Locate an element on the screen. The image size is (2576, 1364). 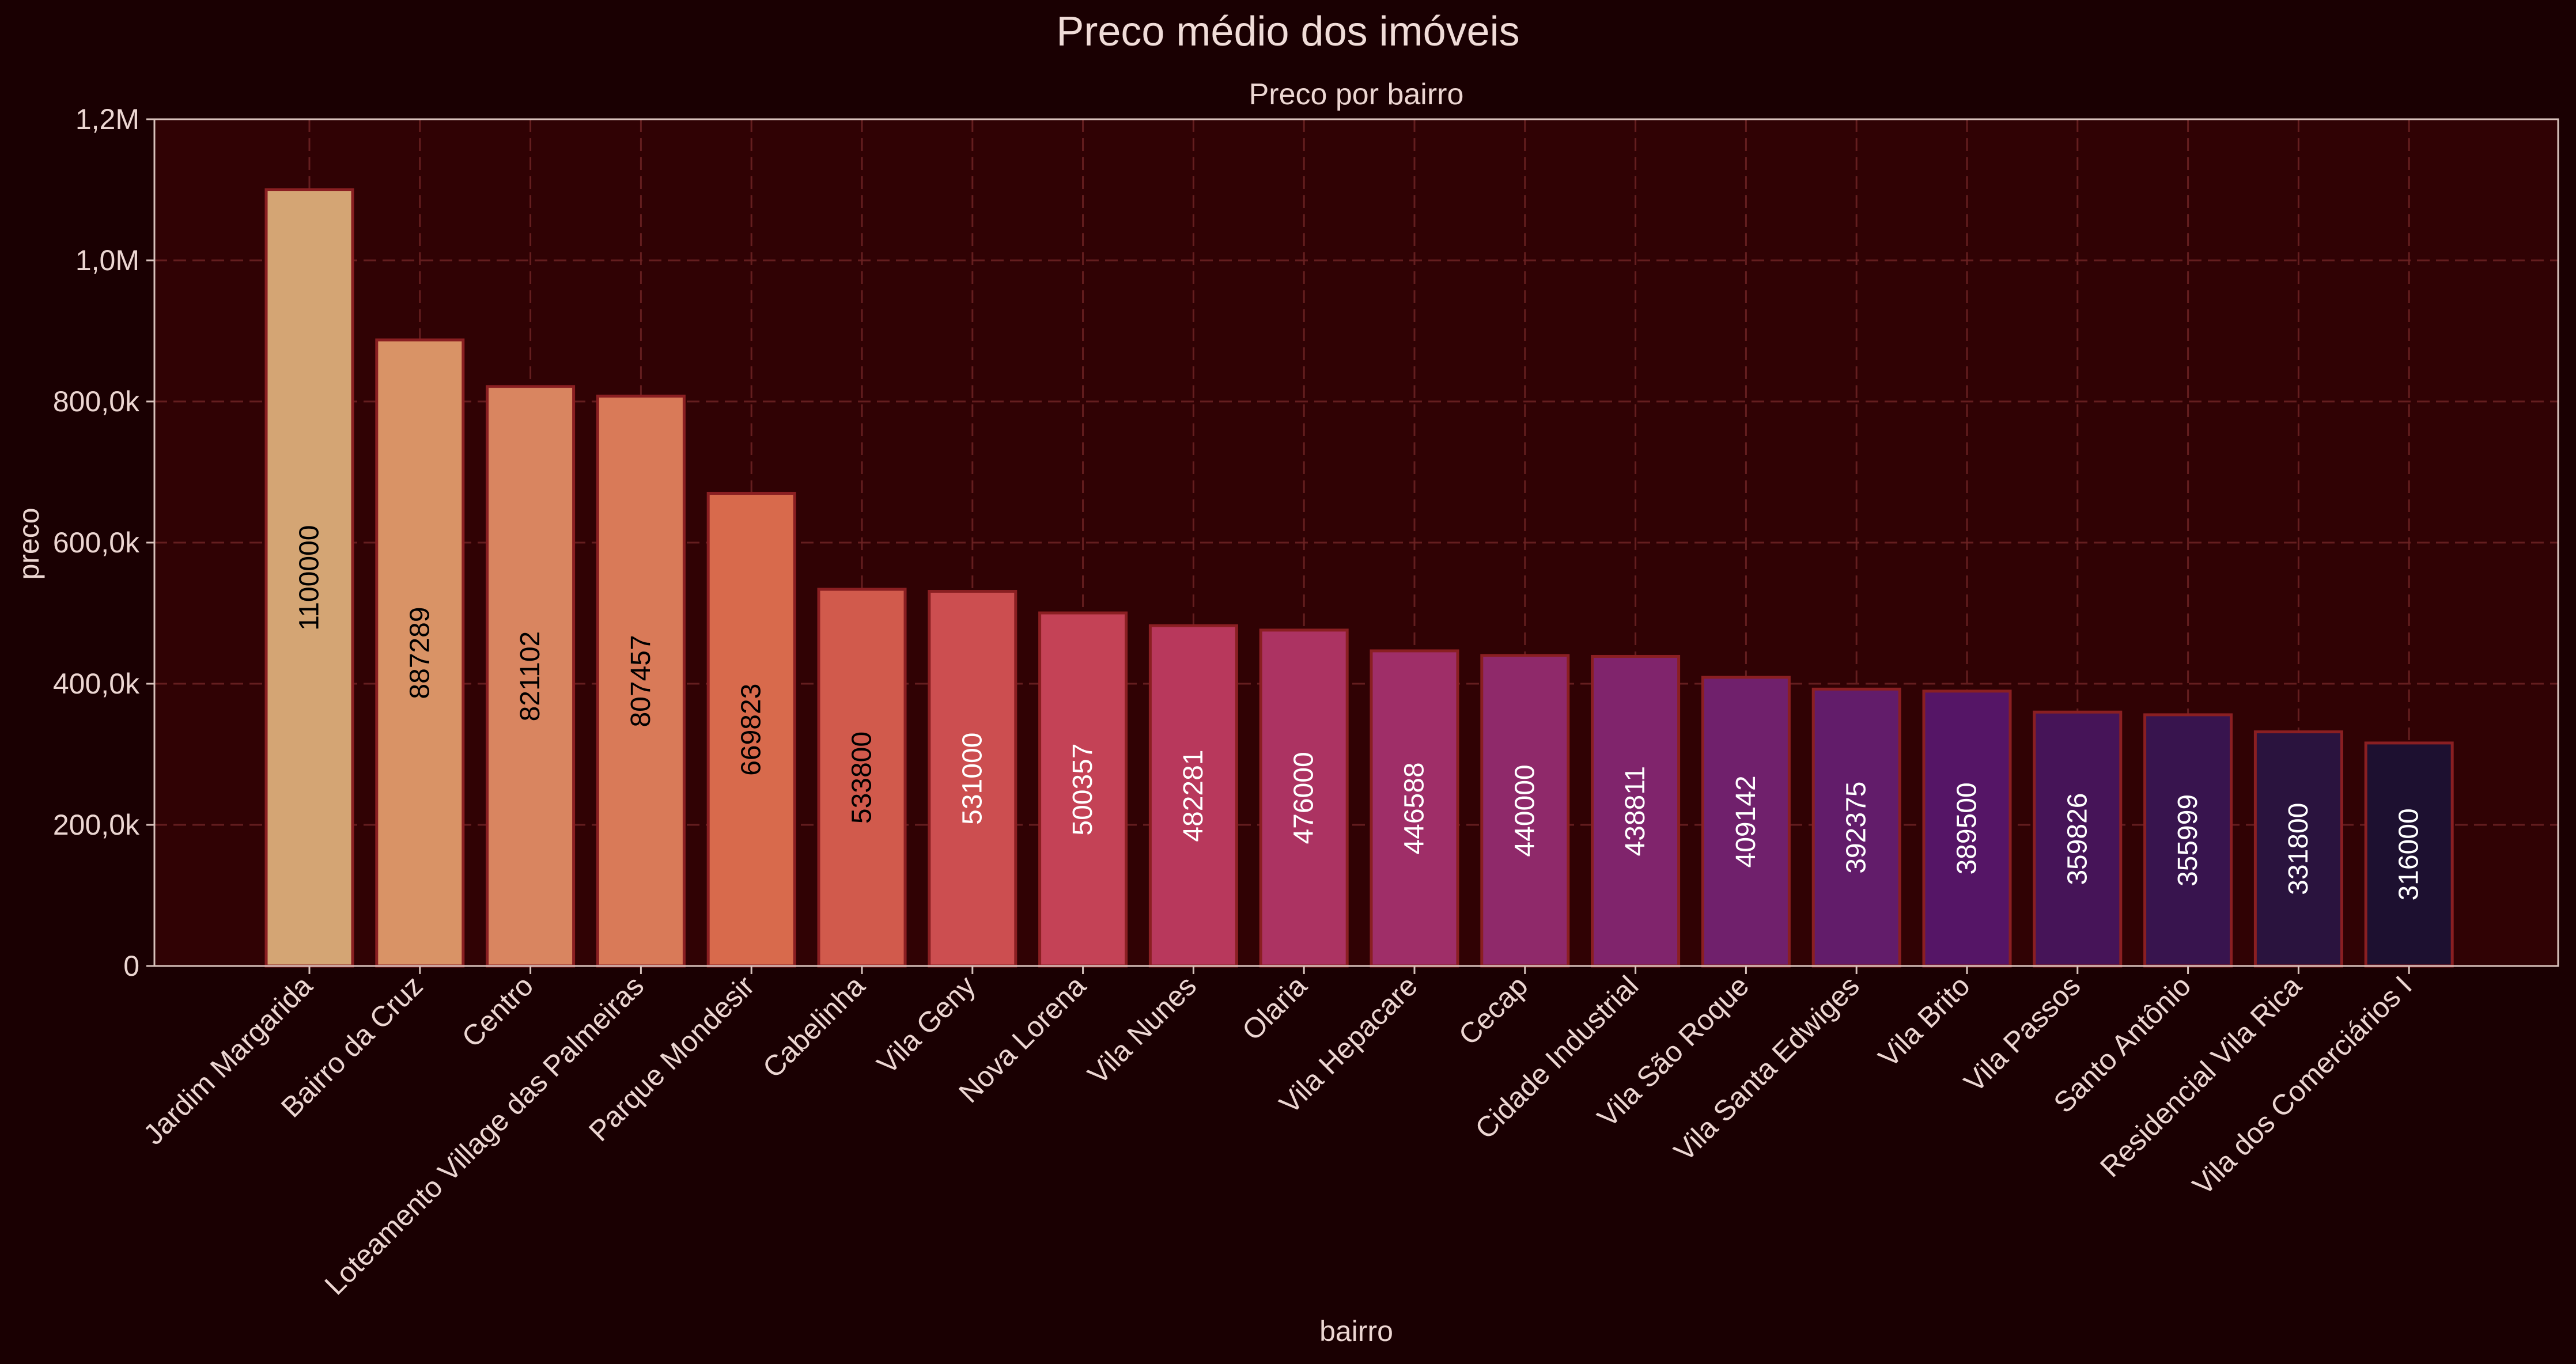
bar-value-label: 531000 is located at coordinates (972, 779).